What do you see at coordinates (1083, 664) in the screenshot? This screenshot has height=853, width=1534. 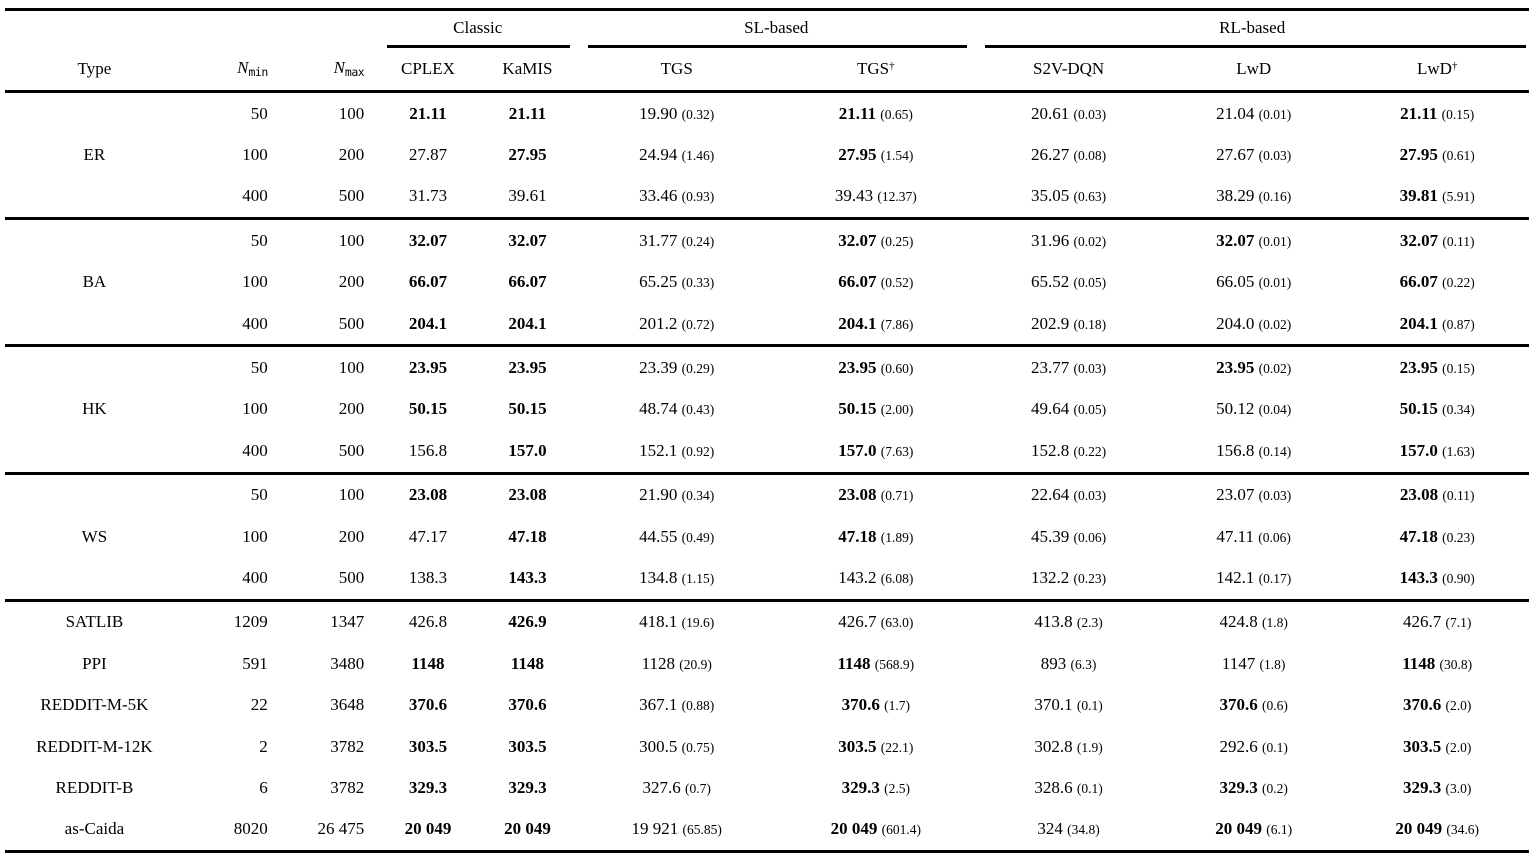 I see `std-value: (6.3)` at bounding box center [1083, 664].